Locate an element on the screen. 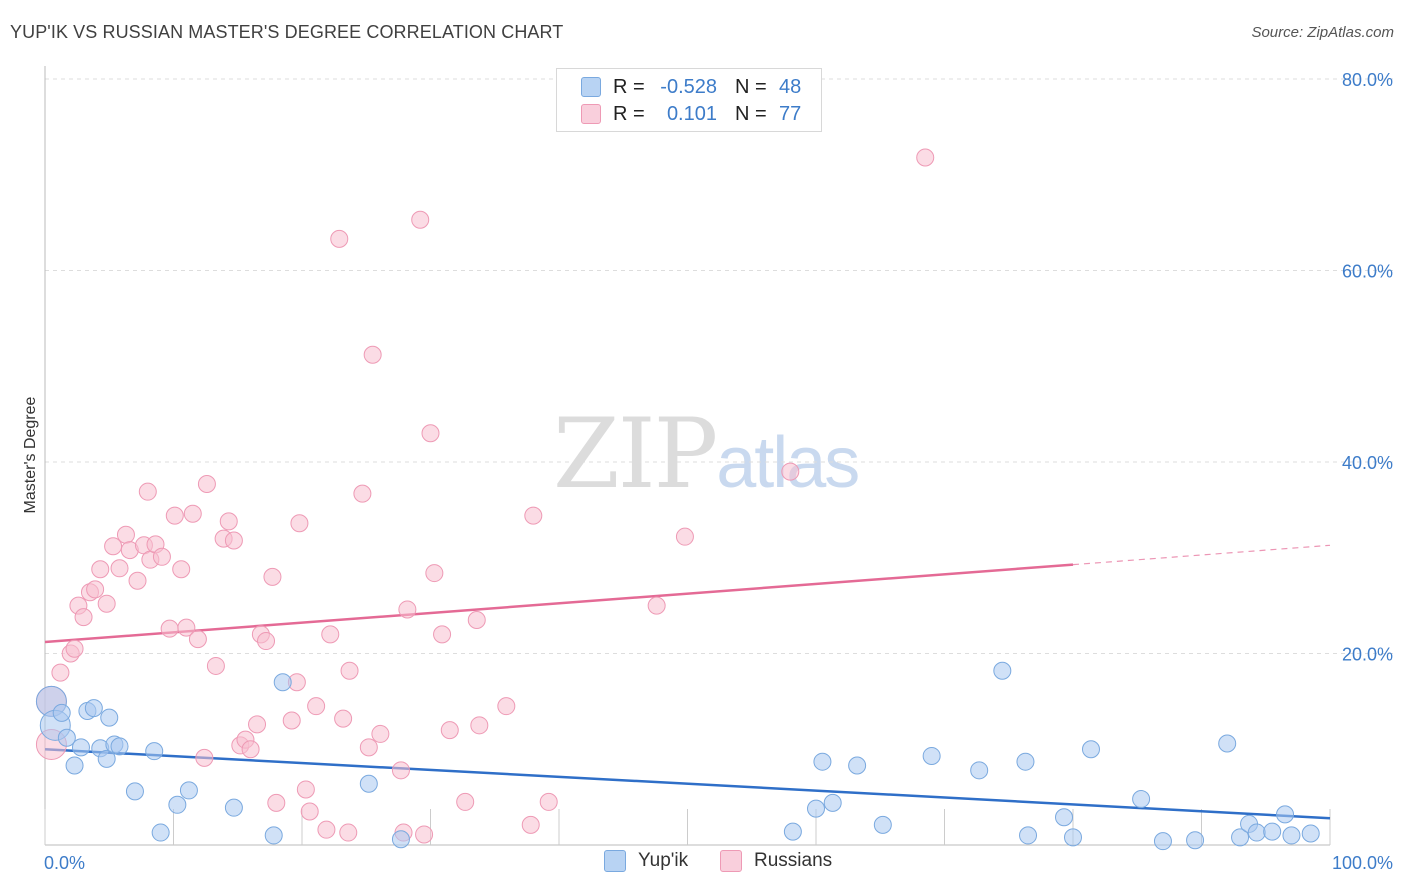 This screenshot has height=892, width=1406. yupik-swatch is located at coordinates (591, 87).